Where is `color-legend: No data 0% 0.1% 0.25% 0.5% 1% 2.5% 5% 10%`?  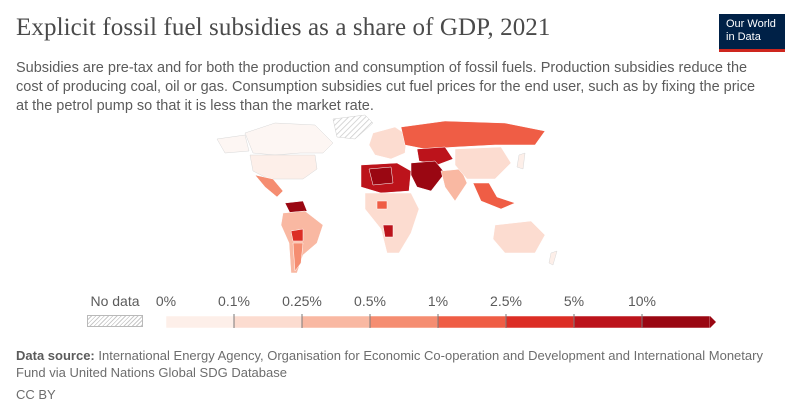 color-legend: No data 0% 0.1% 0.25% 0.5% 1% 2.5% 5% 10% is located at coordinates (400, 312).